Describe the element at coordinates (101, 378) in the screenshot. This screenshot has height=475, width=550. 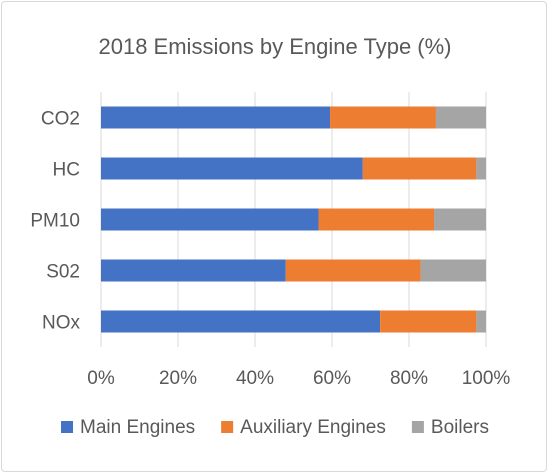
I see `x-tick-label: 0%` at that location.